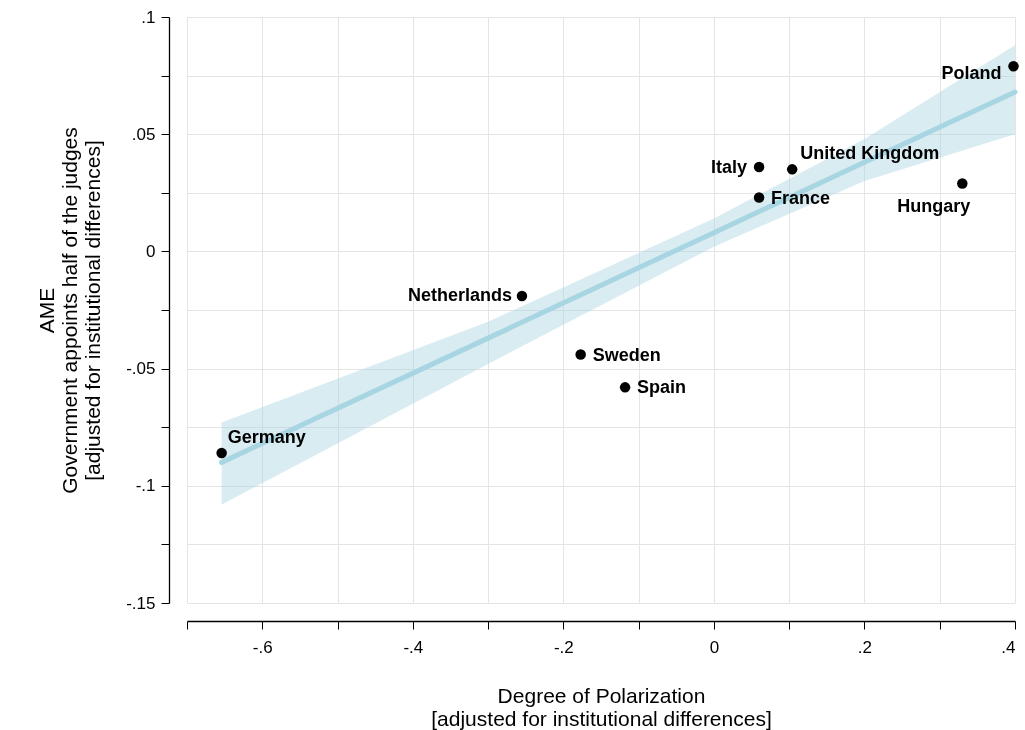  Describe the element at coordinates (141, 369) in the screenshot. I see `y-tick-label: -.05` at that location.